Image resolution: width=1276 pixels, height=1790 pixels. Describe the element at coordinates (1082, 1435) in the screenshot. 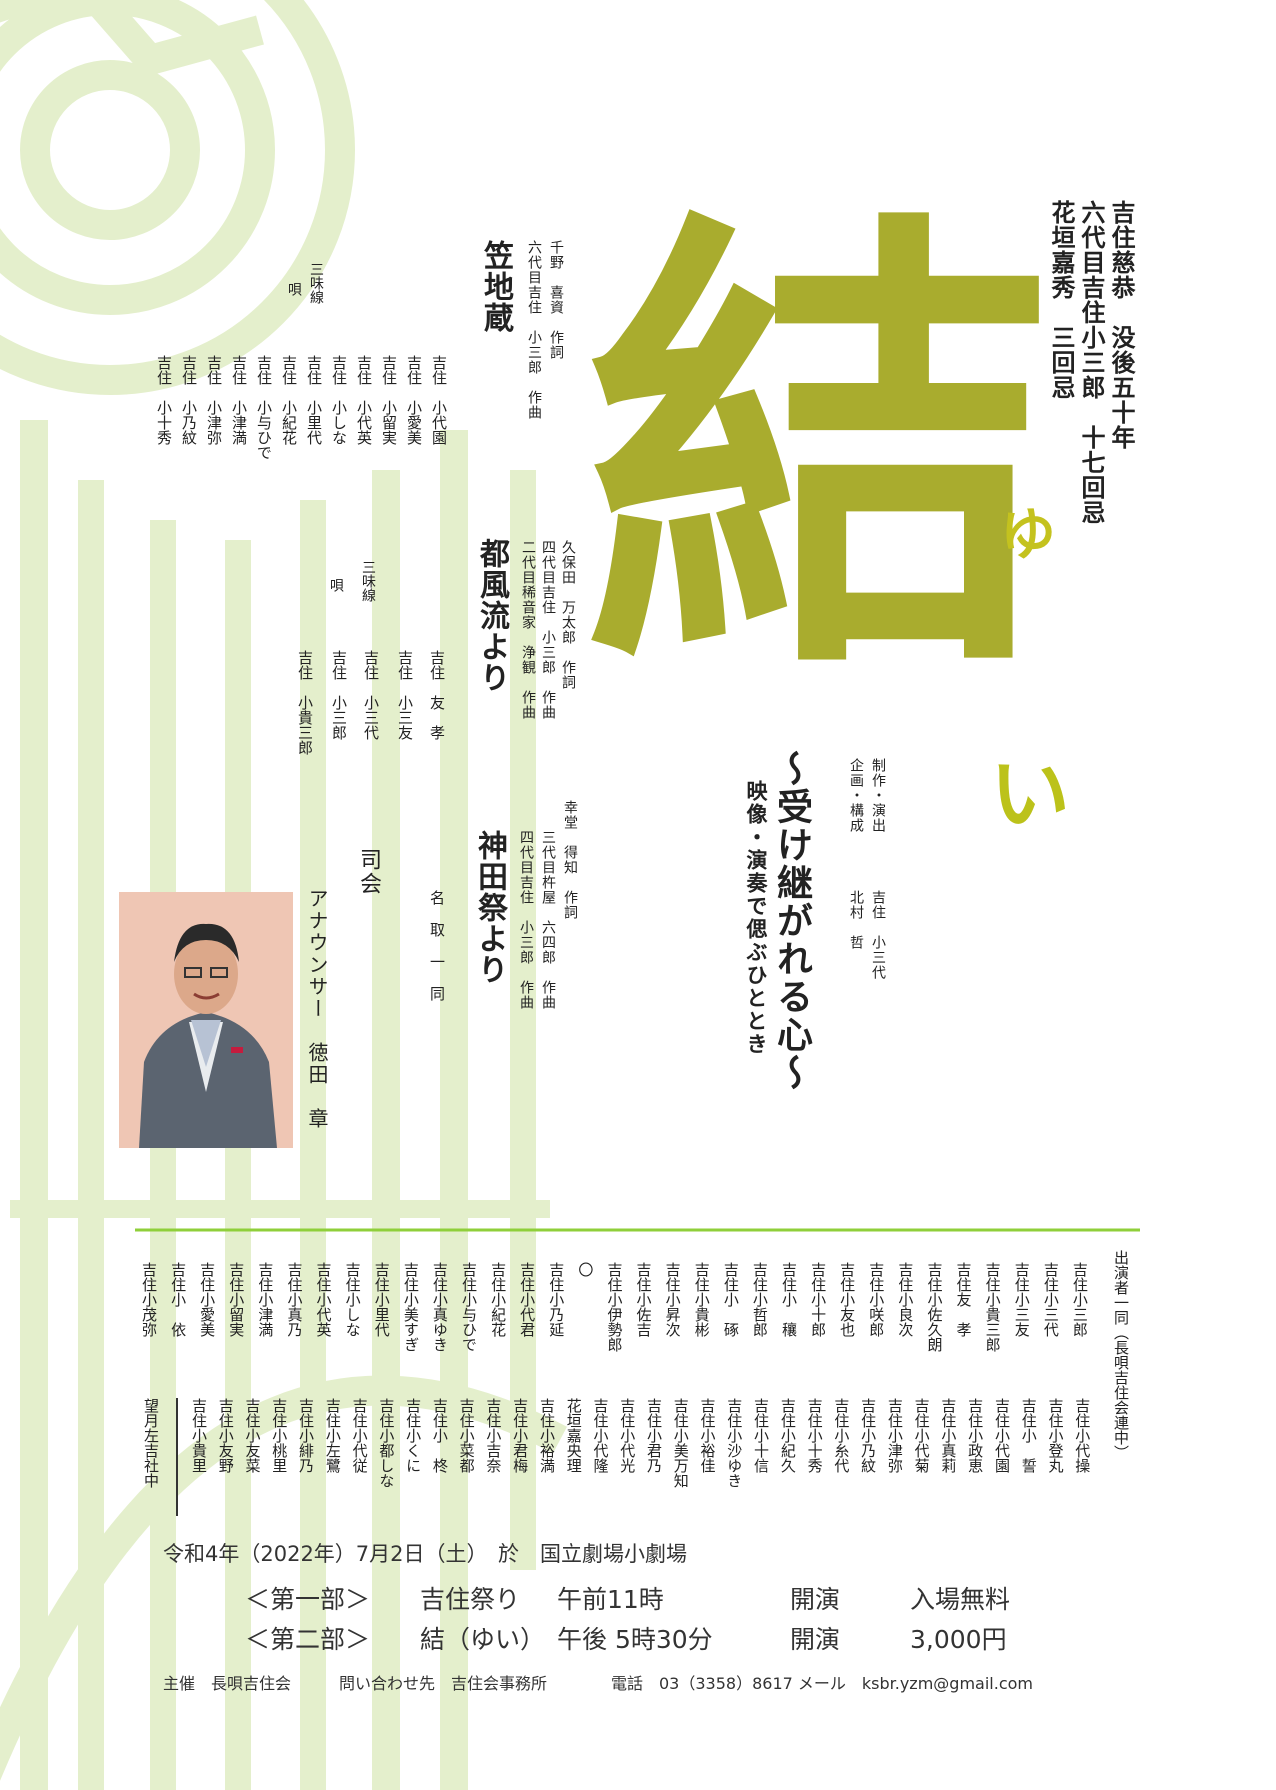

I see `cast-member: 吉住小代操` at that location.